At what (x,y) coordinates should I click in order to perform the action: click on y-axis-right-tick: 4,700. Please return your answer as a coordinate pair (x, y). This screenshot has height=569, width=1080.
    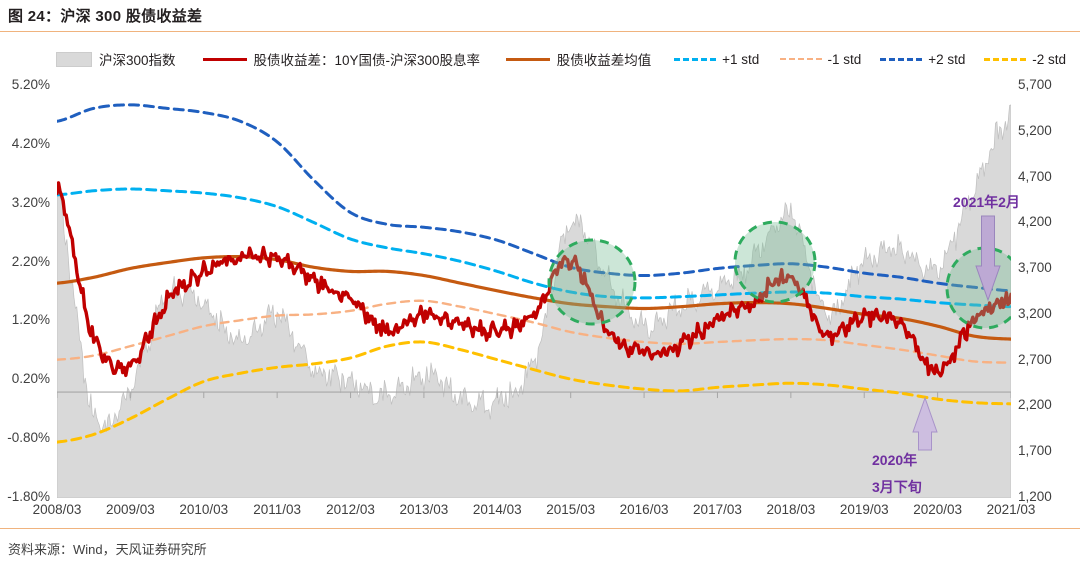
    Looking at the image, I should click on (1035, 176).